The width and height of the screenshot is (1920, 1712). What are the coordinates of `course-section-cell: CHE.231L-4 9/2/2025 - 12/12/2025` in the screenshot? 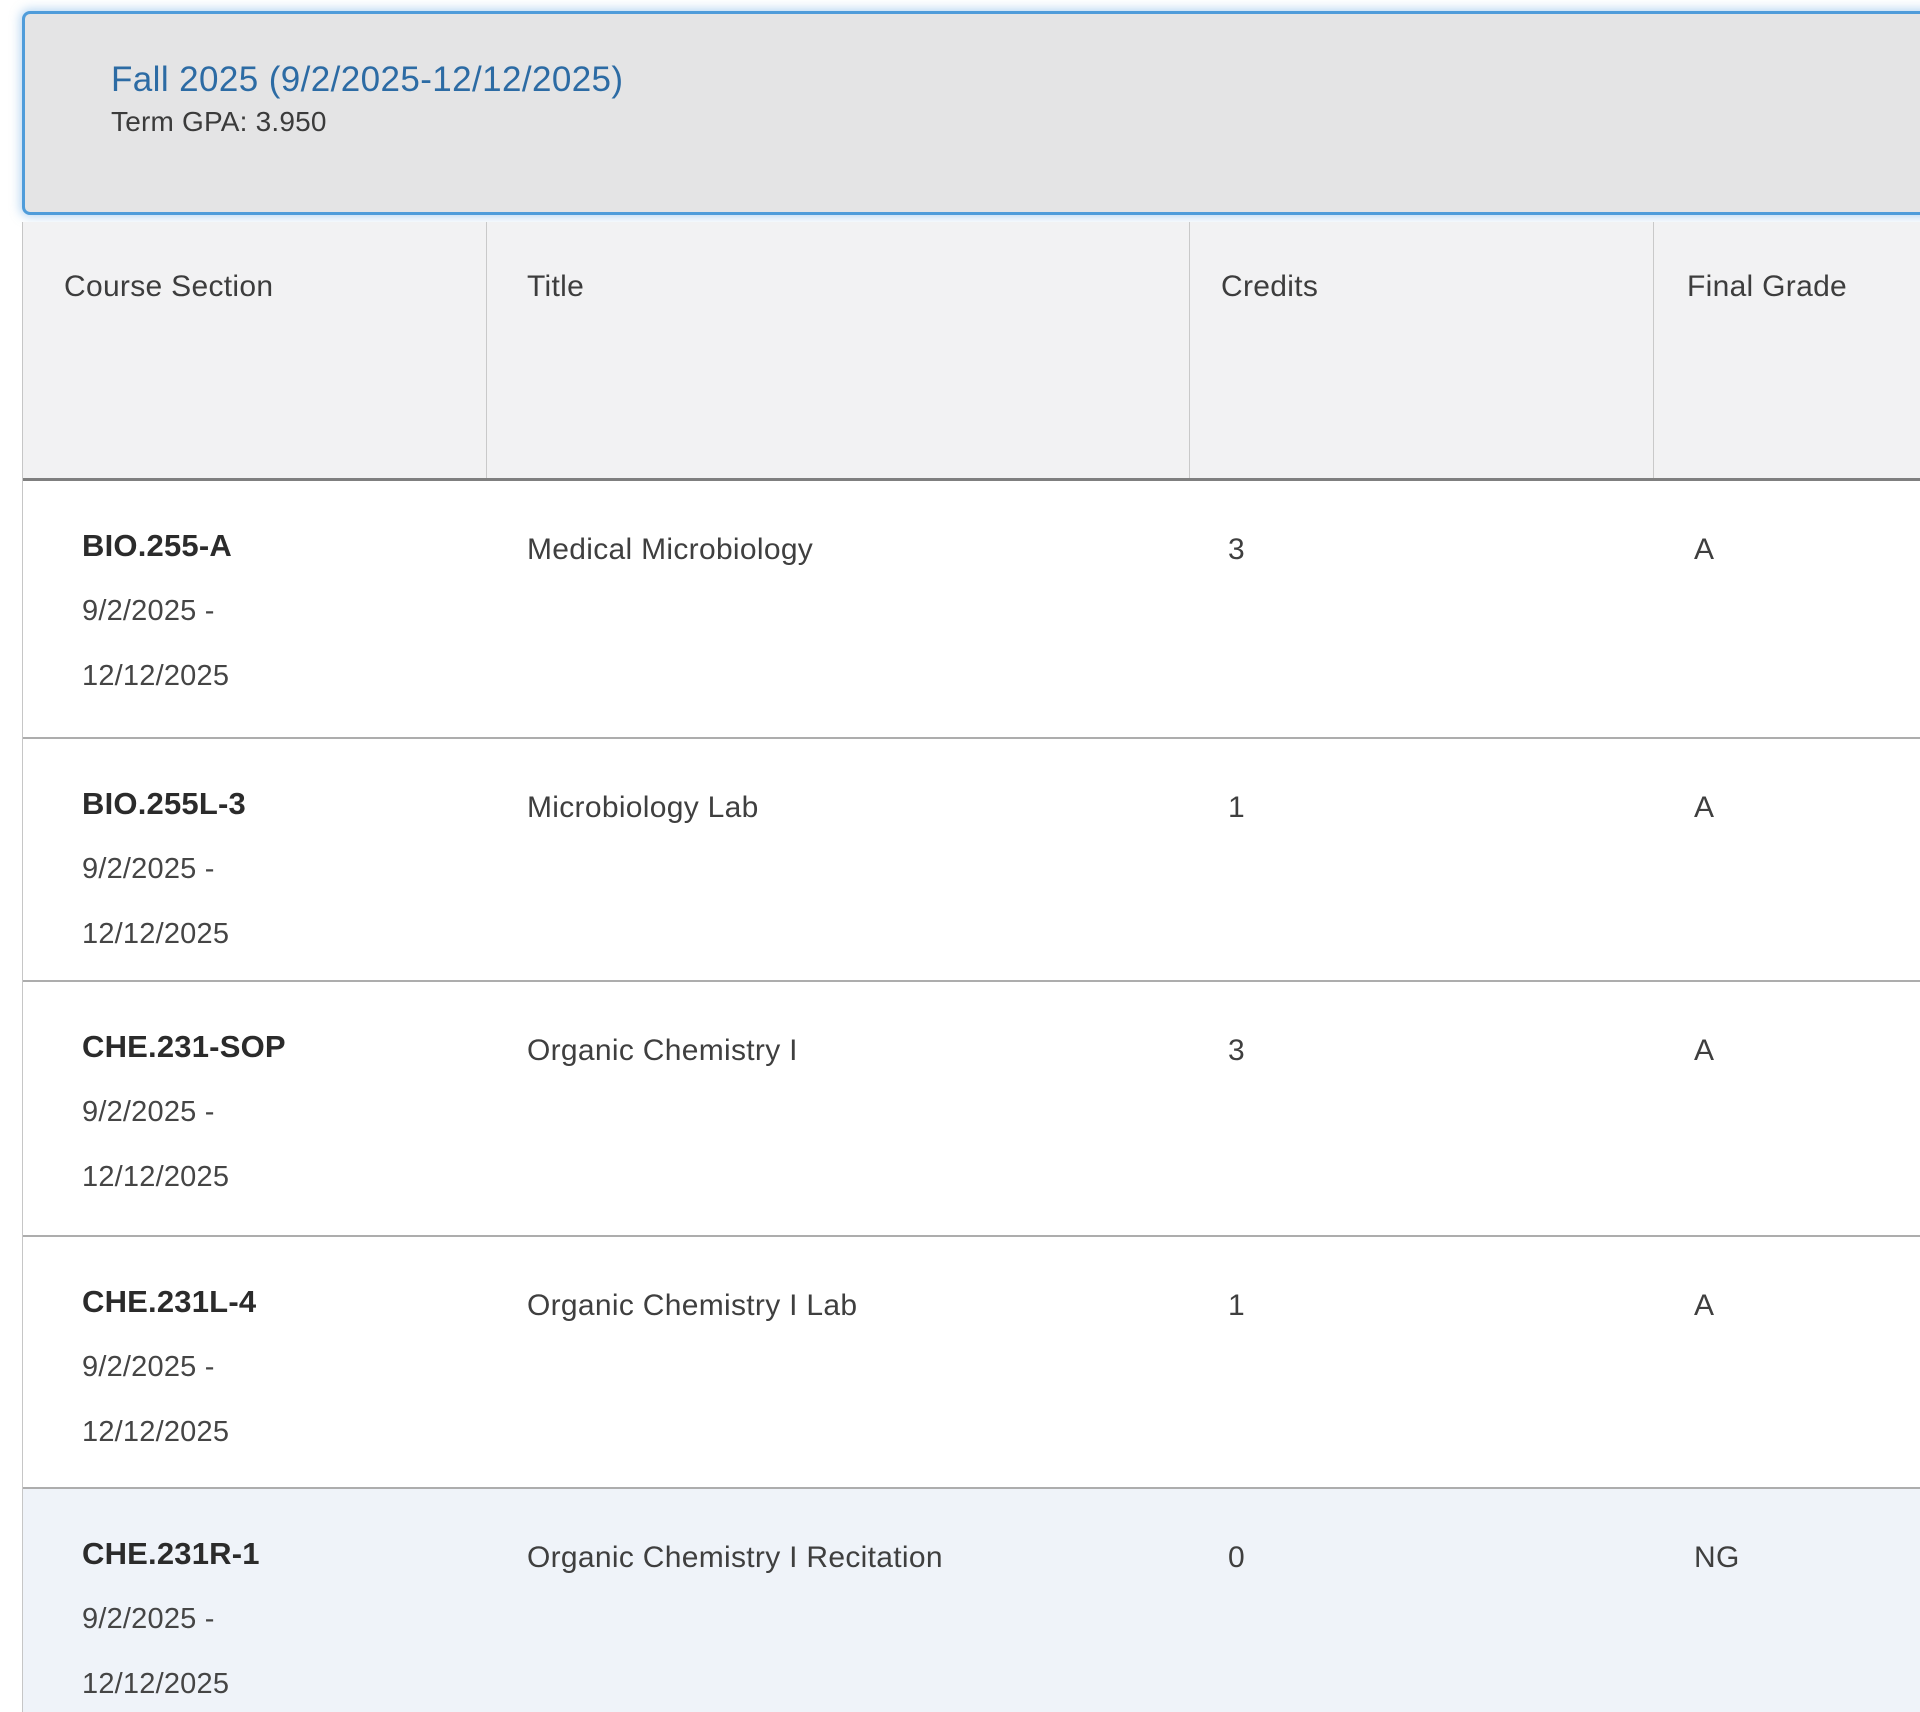 It's located at (255, 1362).